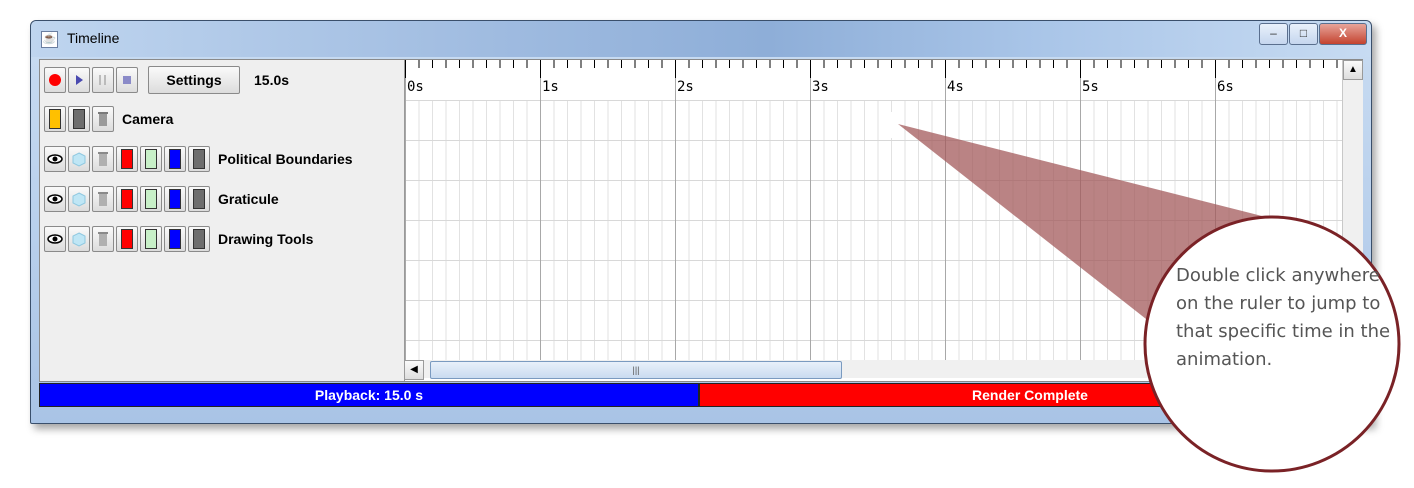  I want to click on ruler-tick-label: 2s, so click(685, 87).